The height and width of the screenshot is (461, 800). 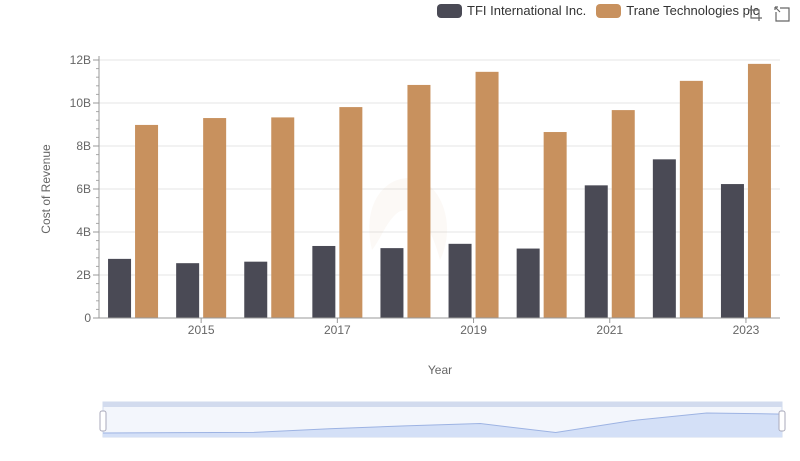 What do you see at coordinates (755, 14) in the screenshot?
I see `zoom-select-icon` at bounding box center [755, 14].